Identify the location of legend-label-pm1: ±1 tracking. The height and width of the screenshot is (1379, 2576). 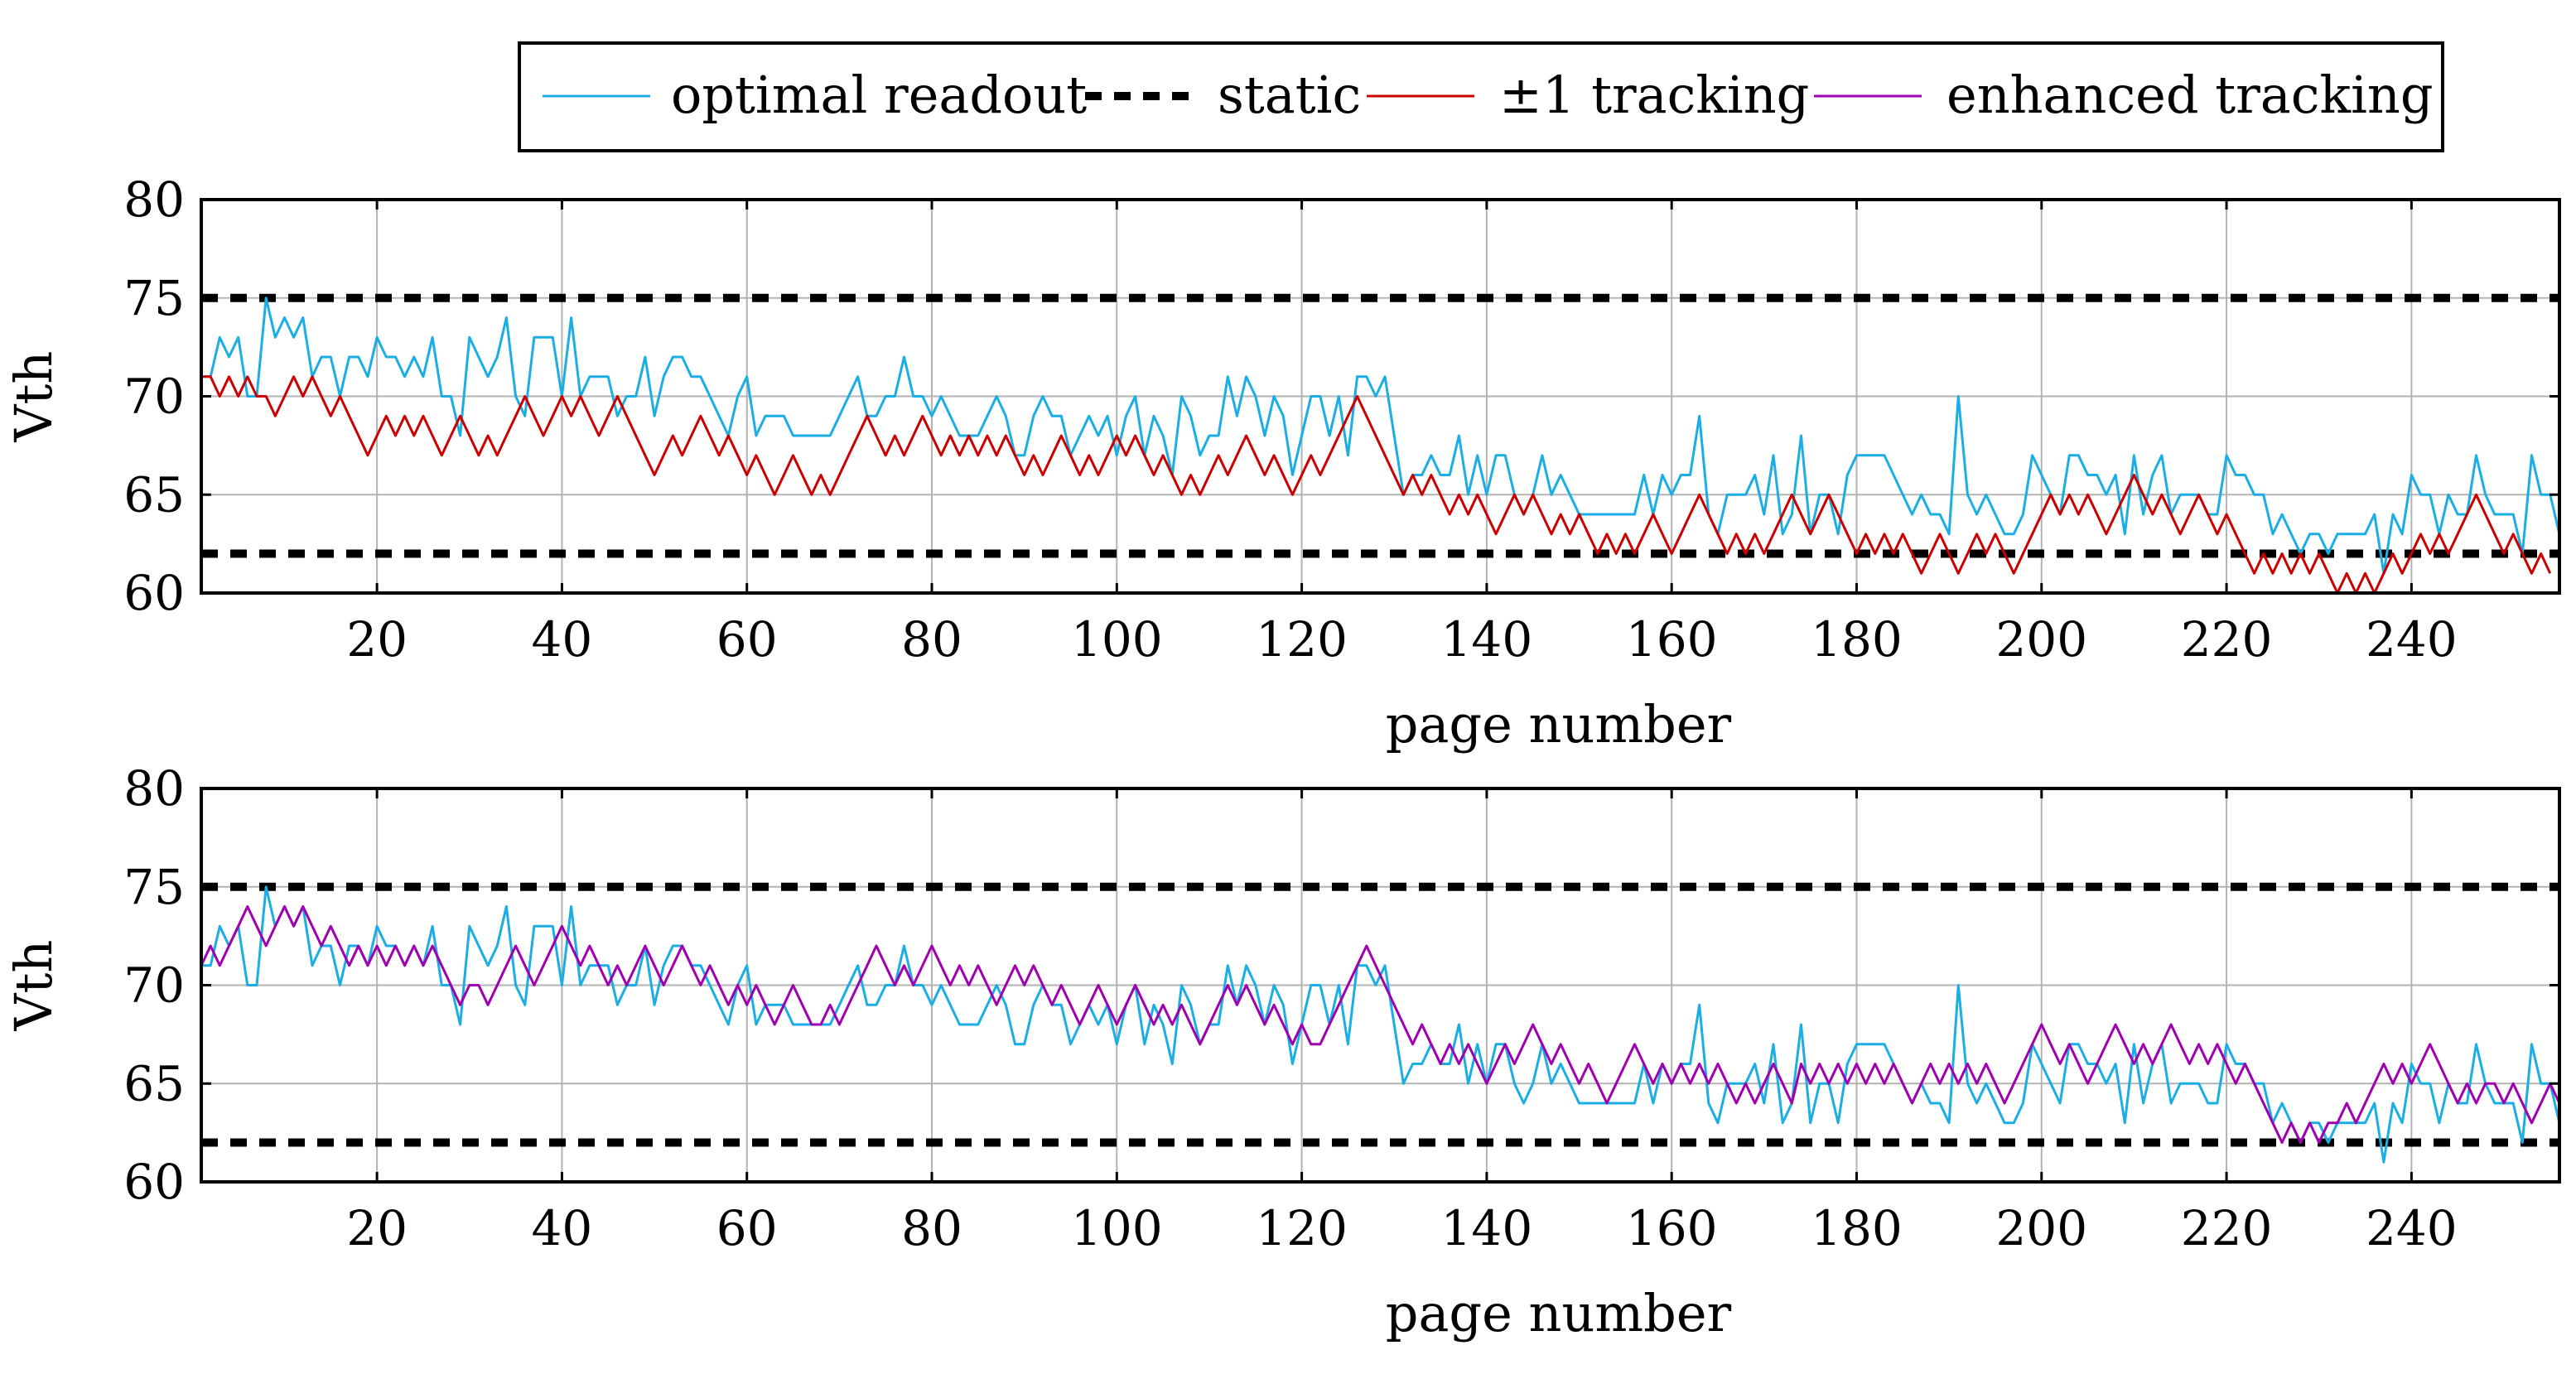
(1654, 95).